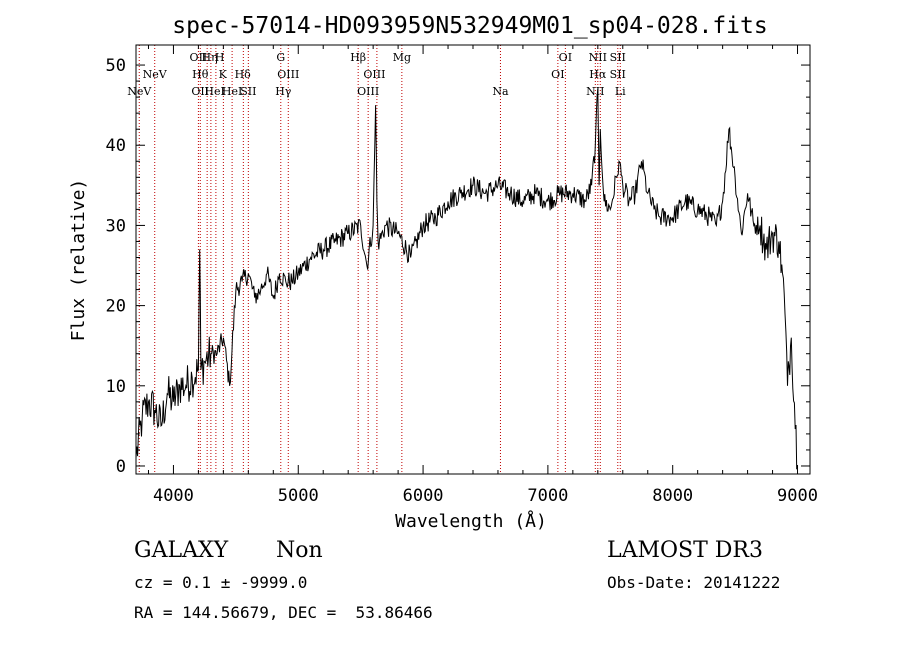 This screenshot has height=649, width=900. I want to click on x-axis-label: Wavelength (Å), so click(471, 521).